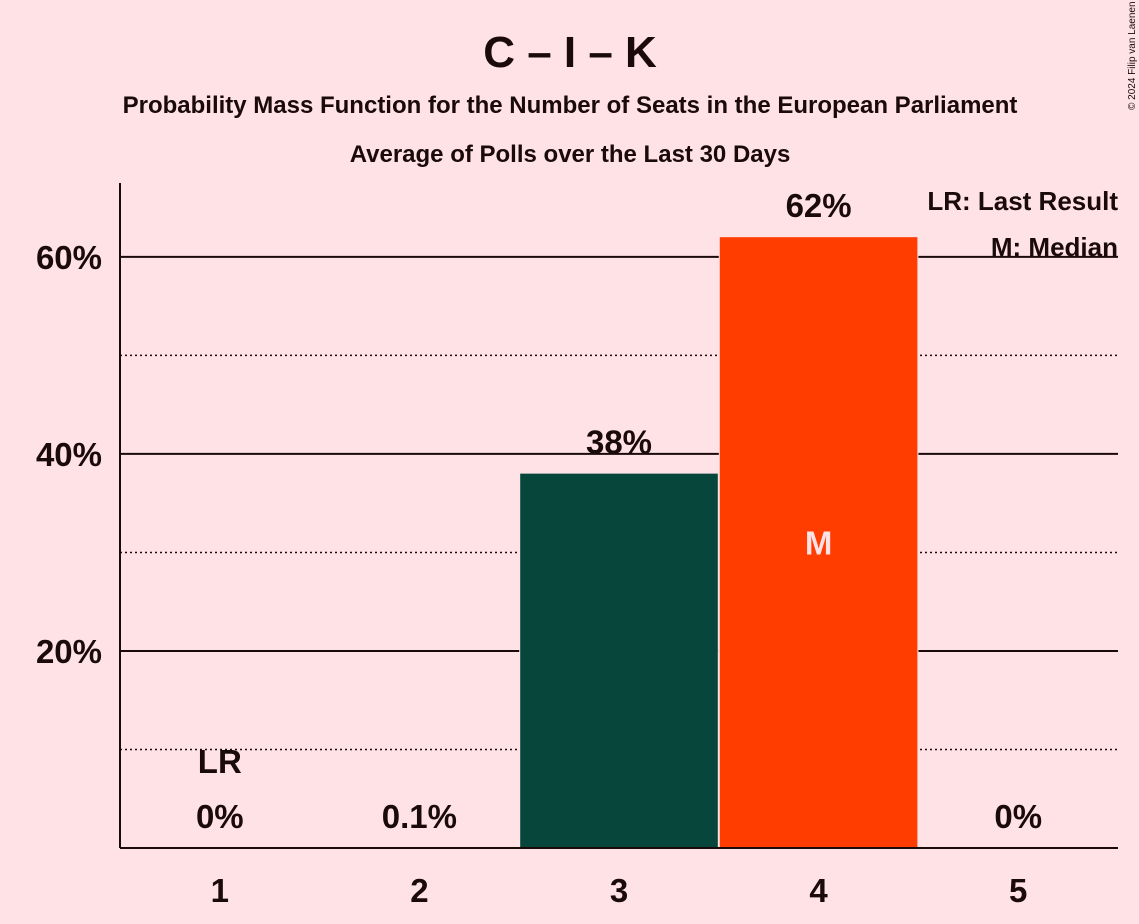 This screenshot has width=1139, height=924. What do you see at coordinates (69, 257) in the screenshot?
I see `y-tick-label: 60%` at bounding box center [69, 257].